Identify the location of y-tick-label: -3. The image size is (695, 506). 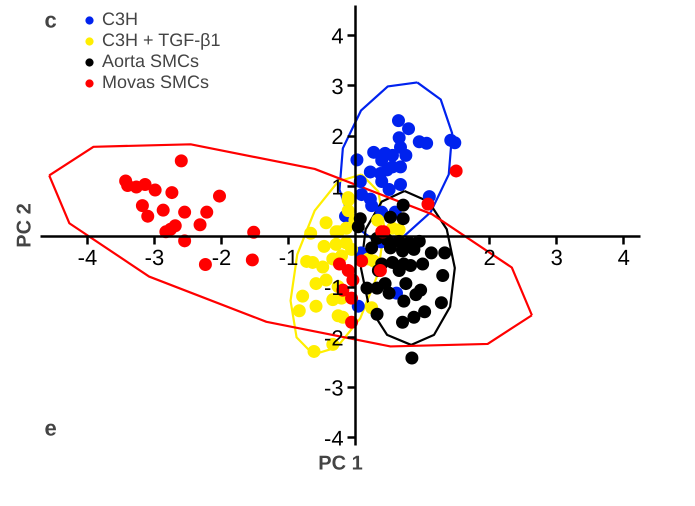
(334, 388).